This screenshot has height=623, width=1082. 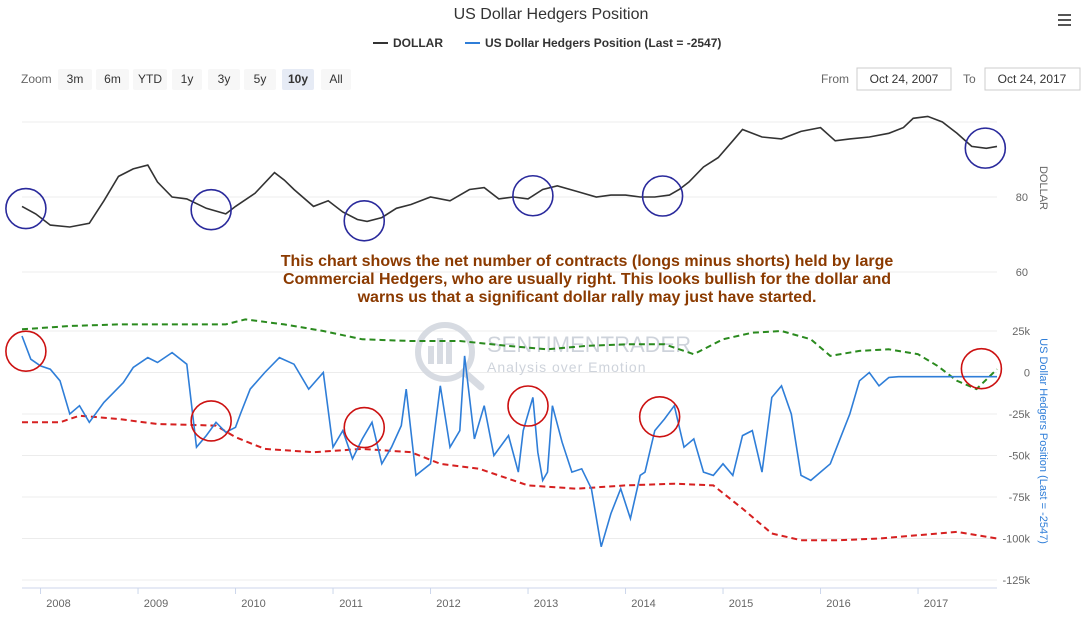 I want to click on zoom-button-3y: 3y, so click(x=224, y=79).